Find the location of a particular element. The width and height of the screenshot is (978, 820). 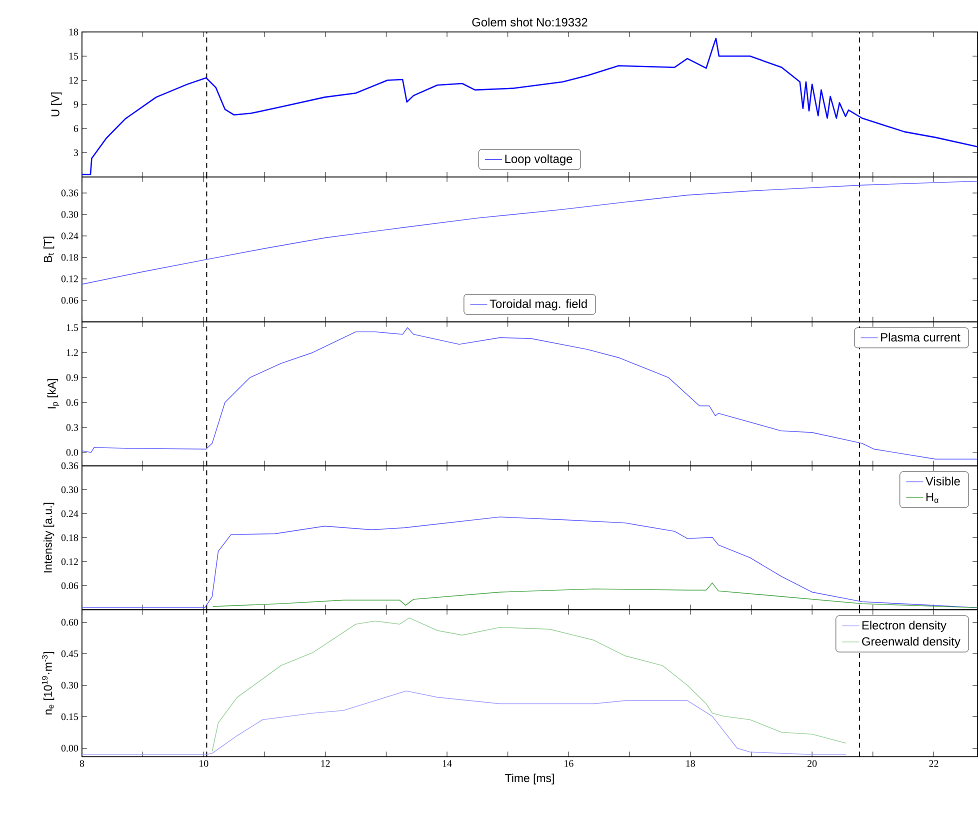

x-tick-label: 20 is located at coordinates (812, 764).